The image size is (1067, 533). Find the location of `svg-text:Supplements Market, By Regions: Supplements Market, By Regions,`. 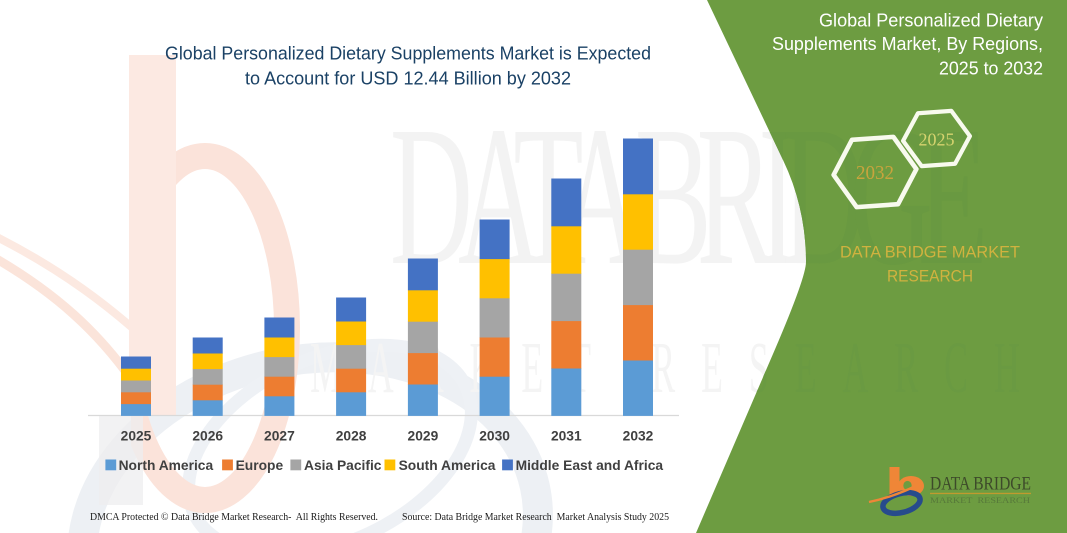

svg-text:Supplements Market, By Regions: Supplements Market, By Regions, is located at coordinates (907, 44).